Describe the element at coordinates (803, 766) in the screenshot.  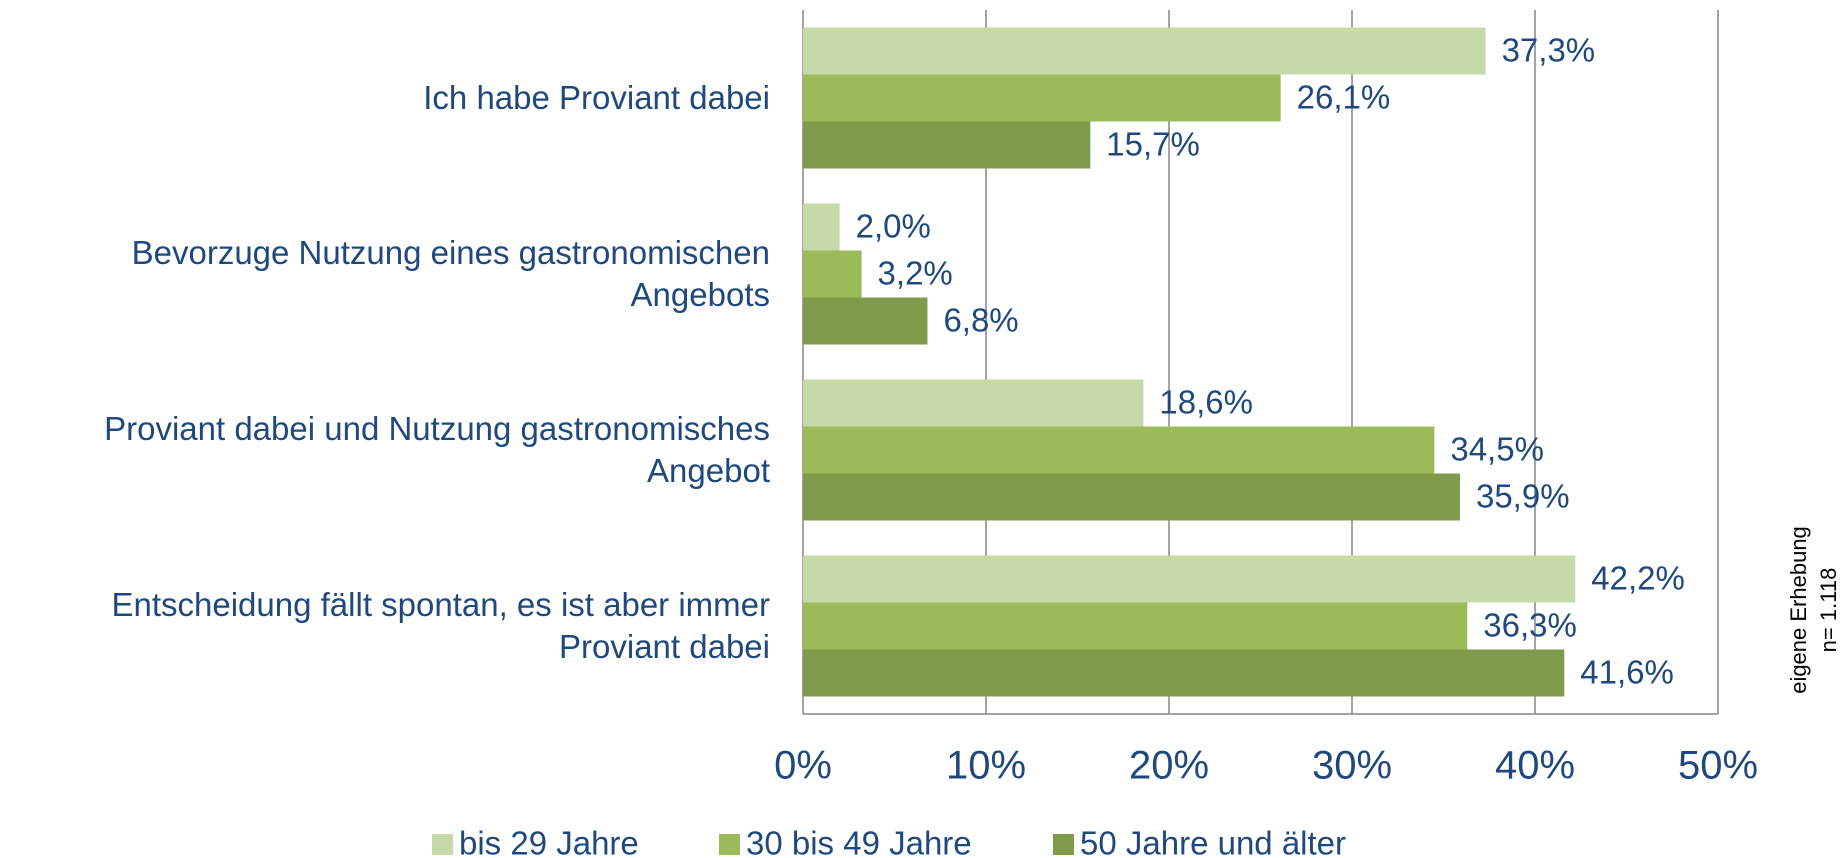
I see `x-tick-label: 0%` at that location.